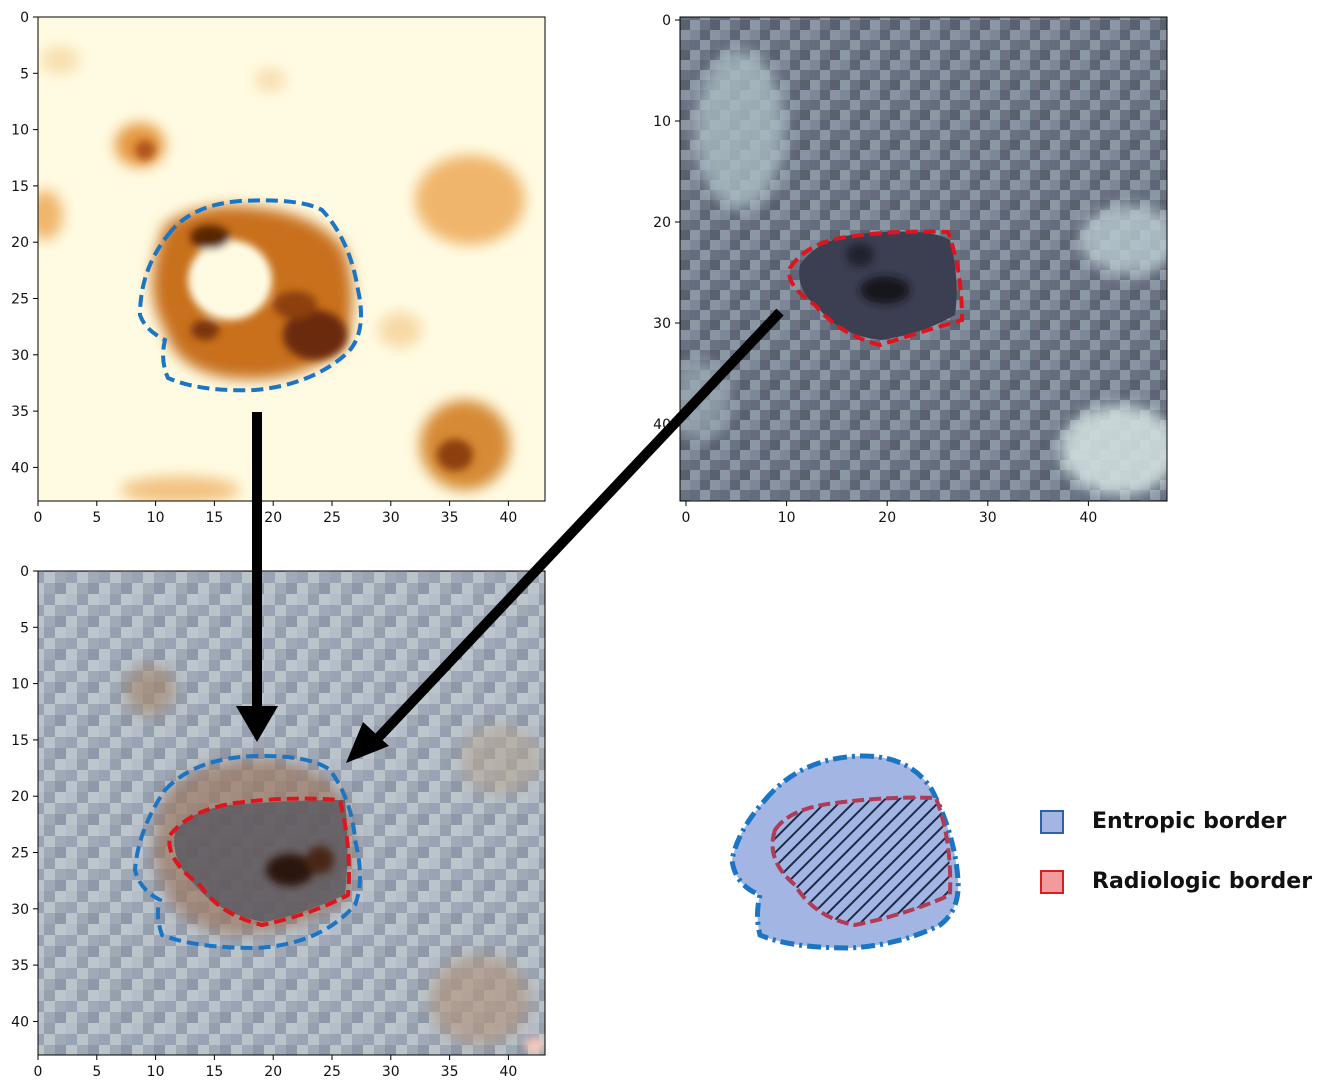 Image resolution: width=1318 pixels, height=1085 pixels. I want to click on overlay-y-axis: 0 5 10 15 20 25 30 35 40, so click(24, 797).